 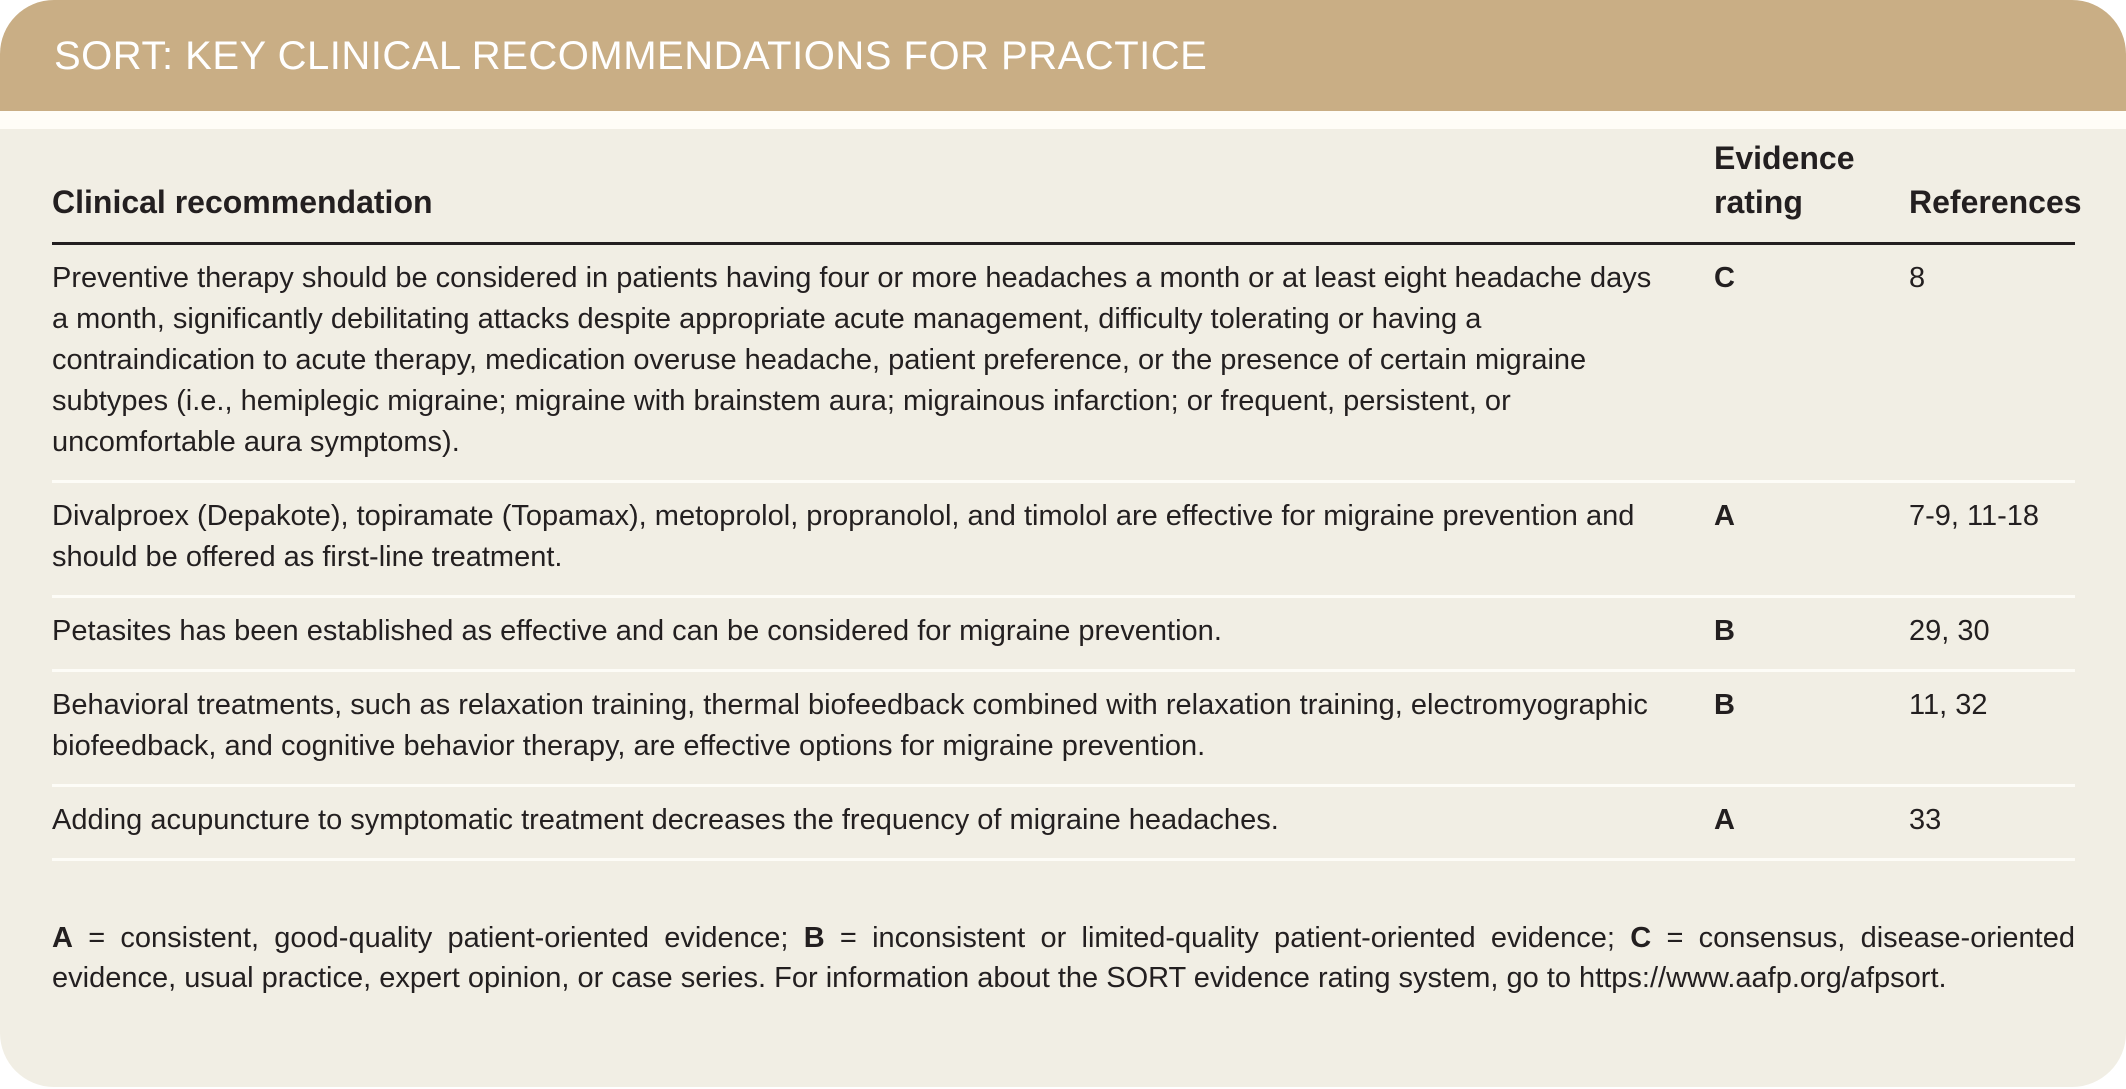 What do you see at coordinates (1974, 516) in the screenshot?
I see `references-cell: 7-9, 11-18` at bounding box center [1974, 516].